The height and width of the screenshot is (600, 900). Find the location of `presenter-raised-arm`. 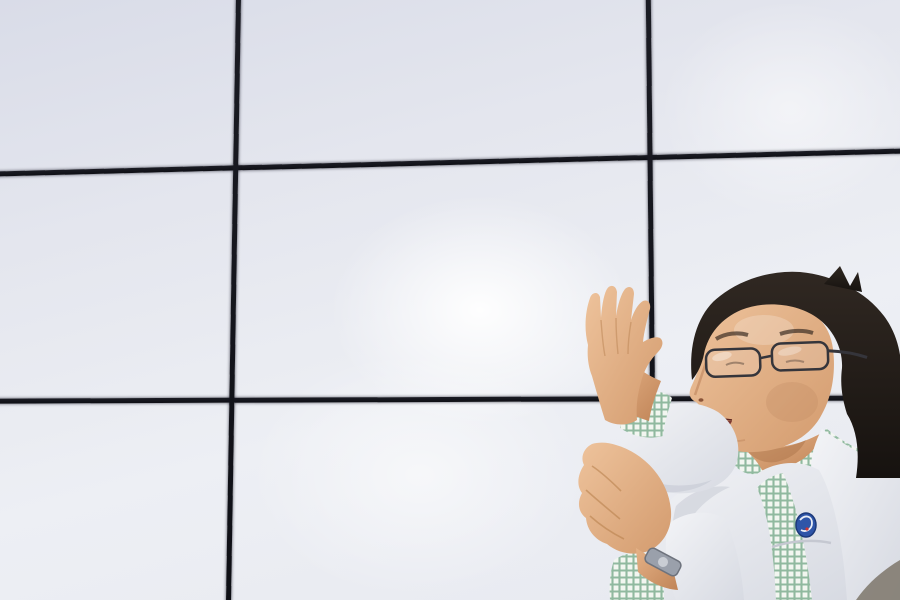

presenter-raised-arm is located at coordinates (662, 389).